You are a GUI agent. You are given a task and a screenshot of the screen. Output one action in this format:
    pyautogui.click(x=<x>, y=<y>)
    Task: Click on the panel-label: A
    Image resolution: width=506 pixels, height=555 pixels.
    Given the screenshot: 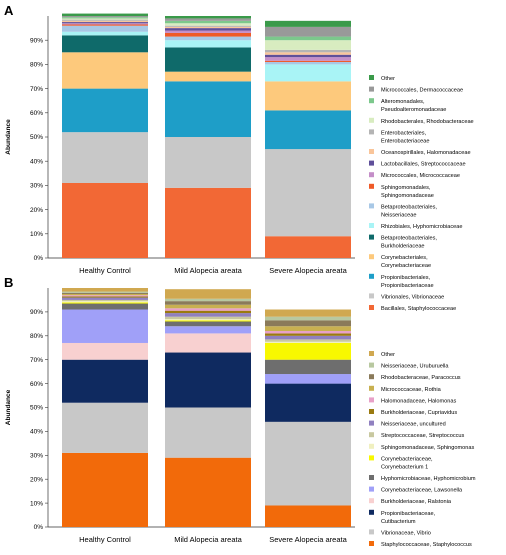 What is the action you would take?
    pyautogui.click(x=9, y=10)
    